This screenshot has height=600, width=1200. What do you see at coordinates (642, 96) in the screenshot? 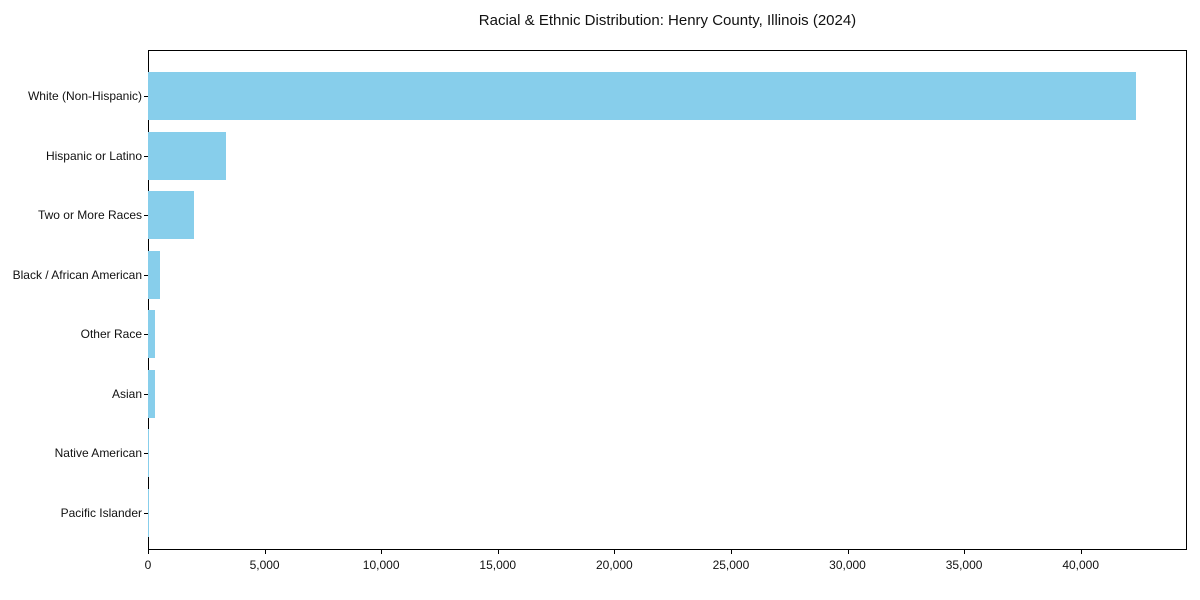
I see `bar-white-non-hispanic` at bounding box center [642, 96].